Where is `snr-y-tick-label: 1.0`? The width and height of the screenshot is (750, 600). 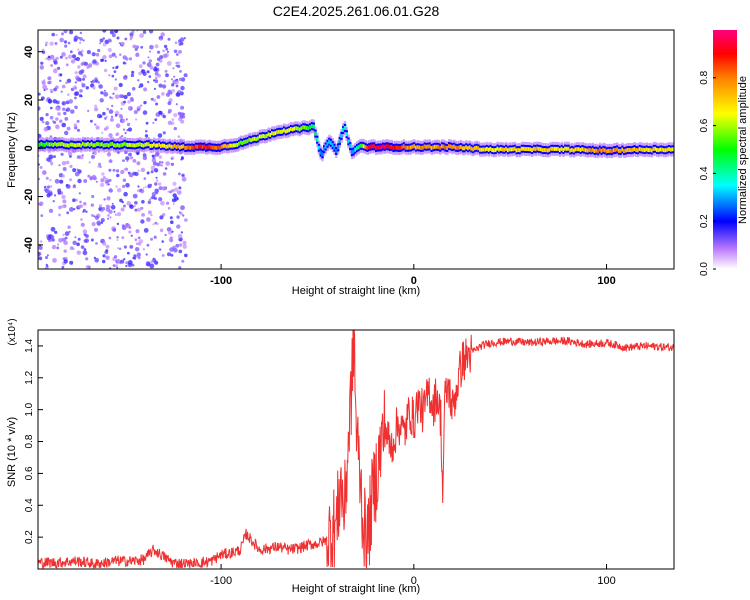 snr-y-tick-label: 1.0 is located at coordinates (29, 409).